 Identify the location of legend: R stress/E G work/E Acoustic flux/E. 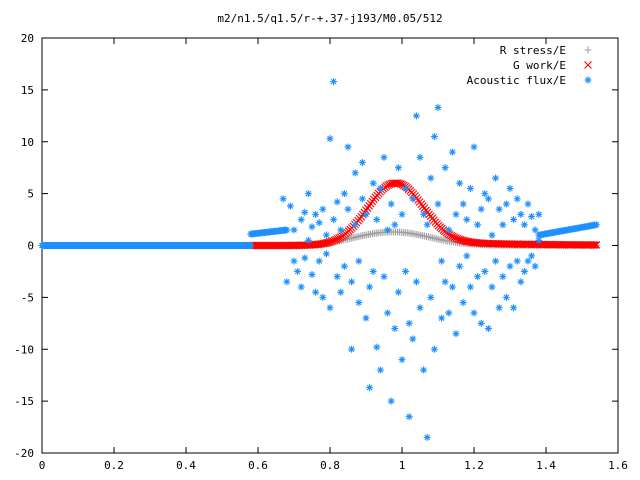
(529, 65).